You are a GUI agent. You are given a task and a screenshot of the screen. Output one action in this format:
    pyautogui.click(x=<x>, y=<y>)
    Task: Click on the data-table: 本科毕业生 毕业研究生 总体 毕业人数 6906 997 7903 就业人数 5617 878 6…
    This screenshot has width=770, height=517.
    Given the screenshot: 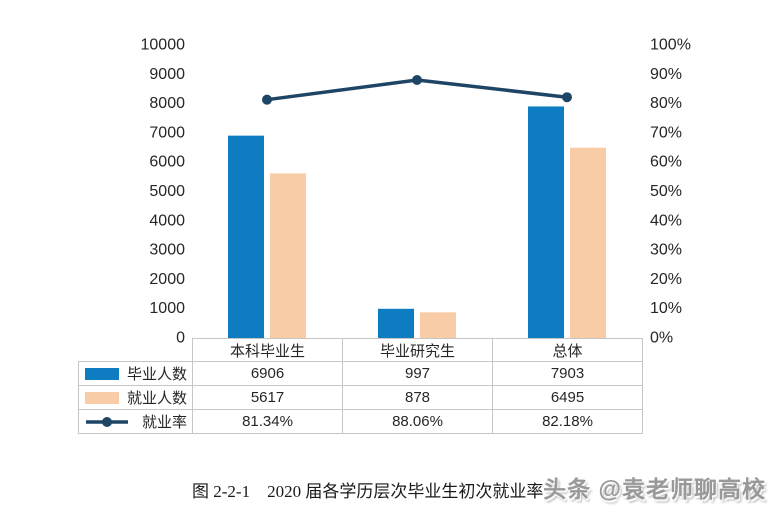 What is the action you would take?
    pyautogui.click(x=360, y=386)
    